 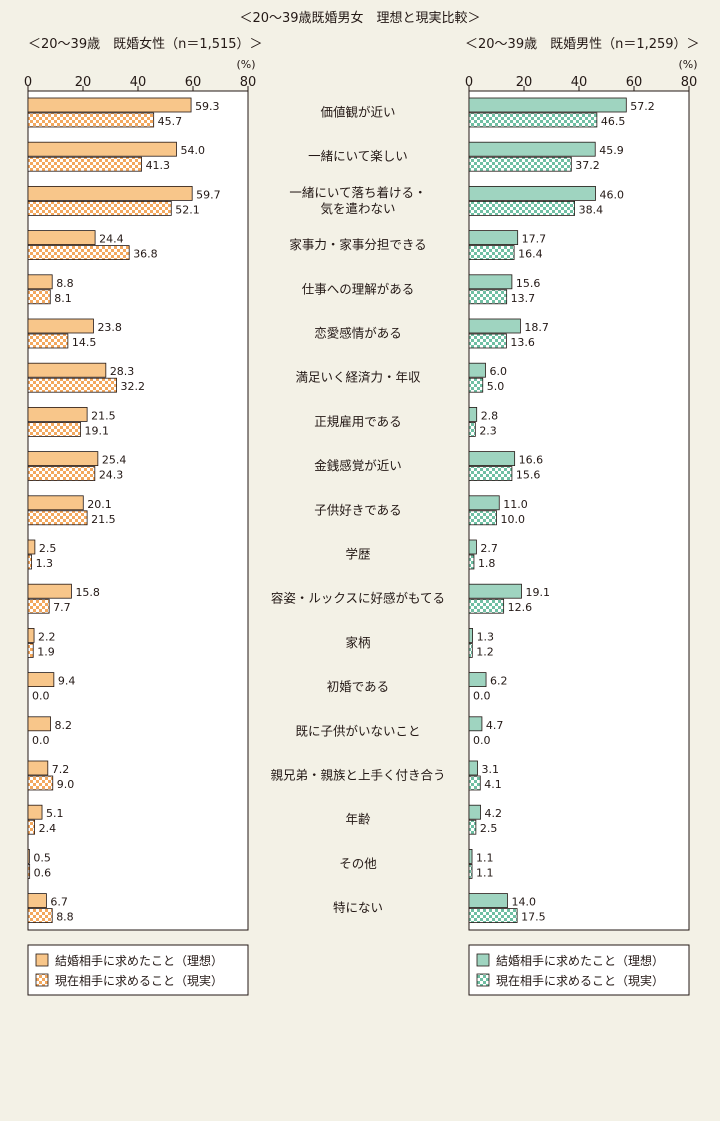 What do you see at coordinates (109, 327) in the screenshot?
I see `data-label-ideal: 23.8` at bounding box center [109, 327].